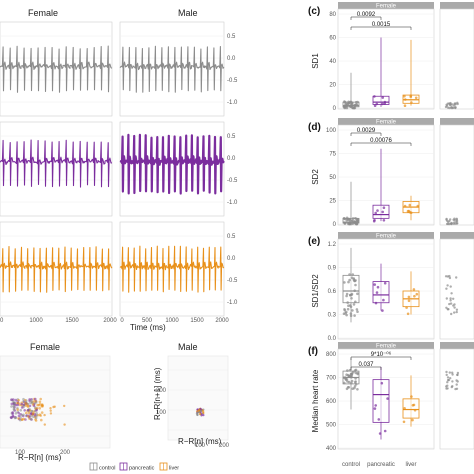 Image resolution: width=474 pixels, height=474 pixels. What do you see at coordinates (456, 399) in the screenshot?
I see `panel-frame-male` at bounding box center [456, 399].